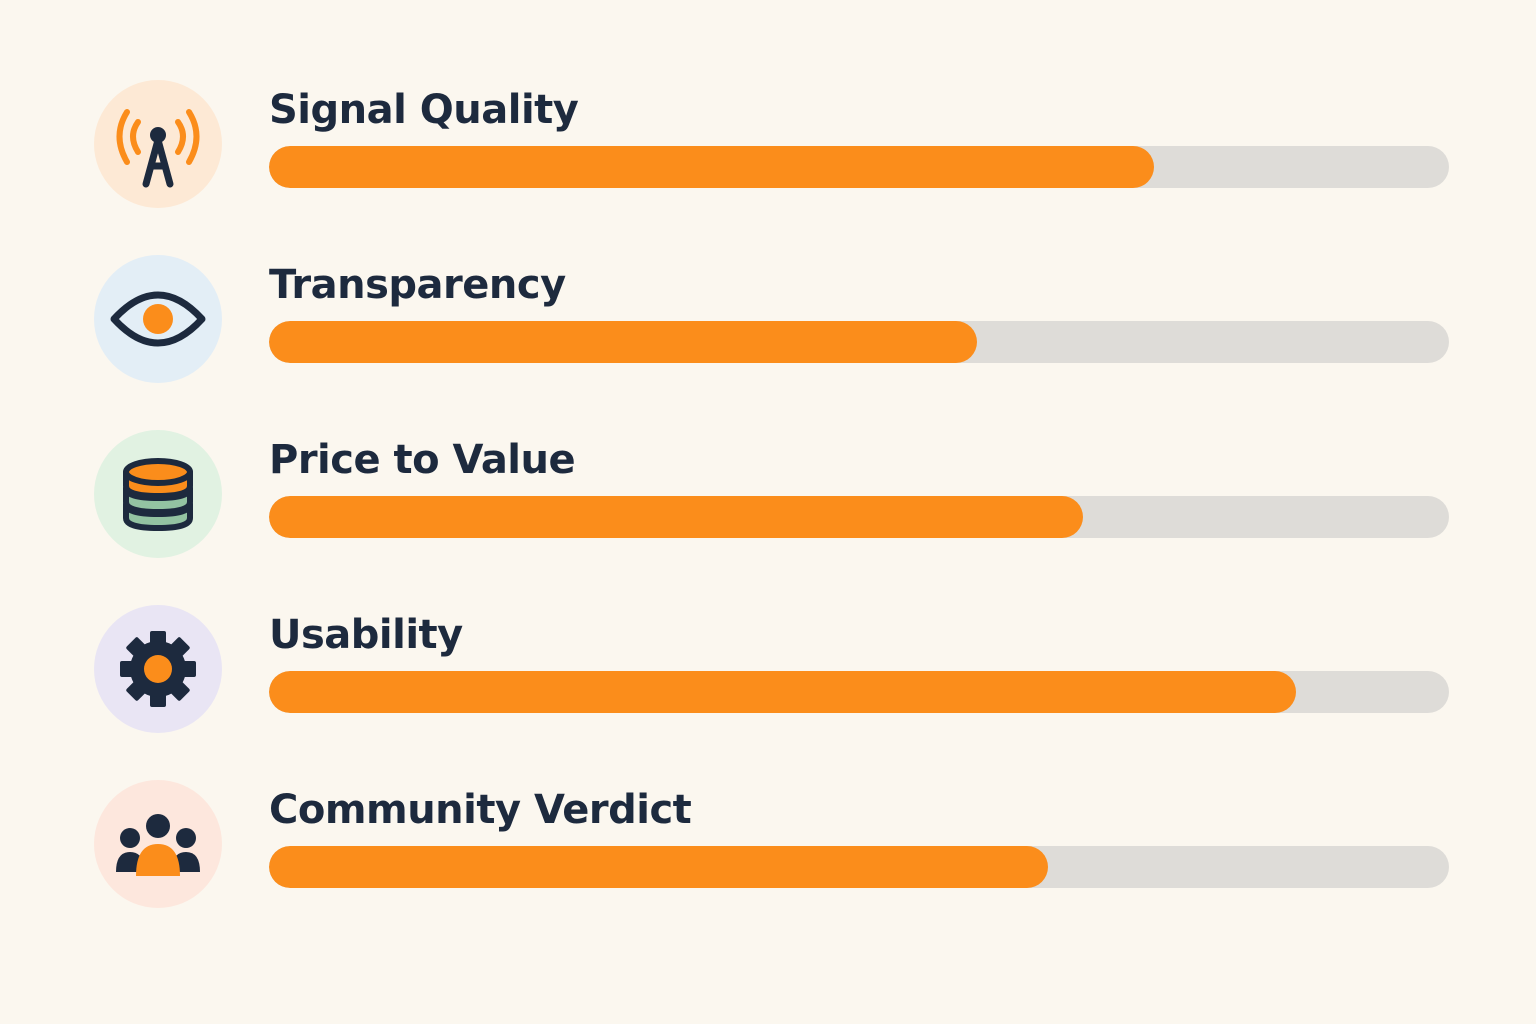  What do you see at coordinates (422, 460) in the screenshot?
I see `rating-label: Price to Value` at bounding box center [422, 460].